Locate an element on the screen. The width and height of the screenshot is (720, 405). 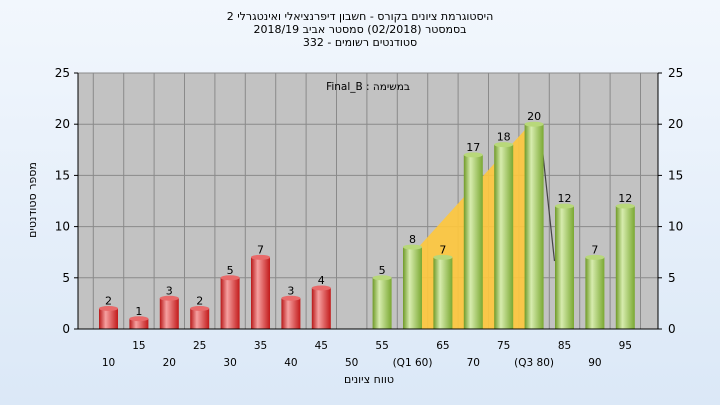
left-y-tick-label: 10 is located at coordinates (62, 227).